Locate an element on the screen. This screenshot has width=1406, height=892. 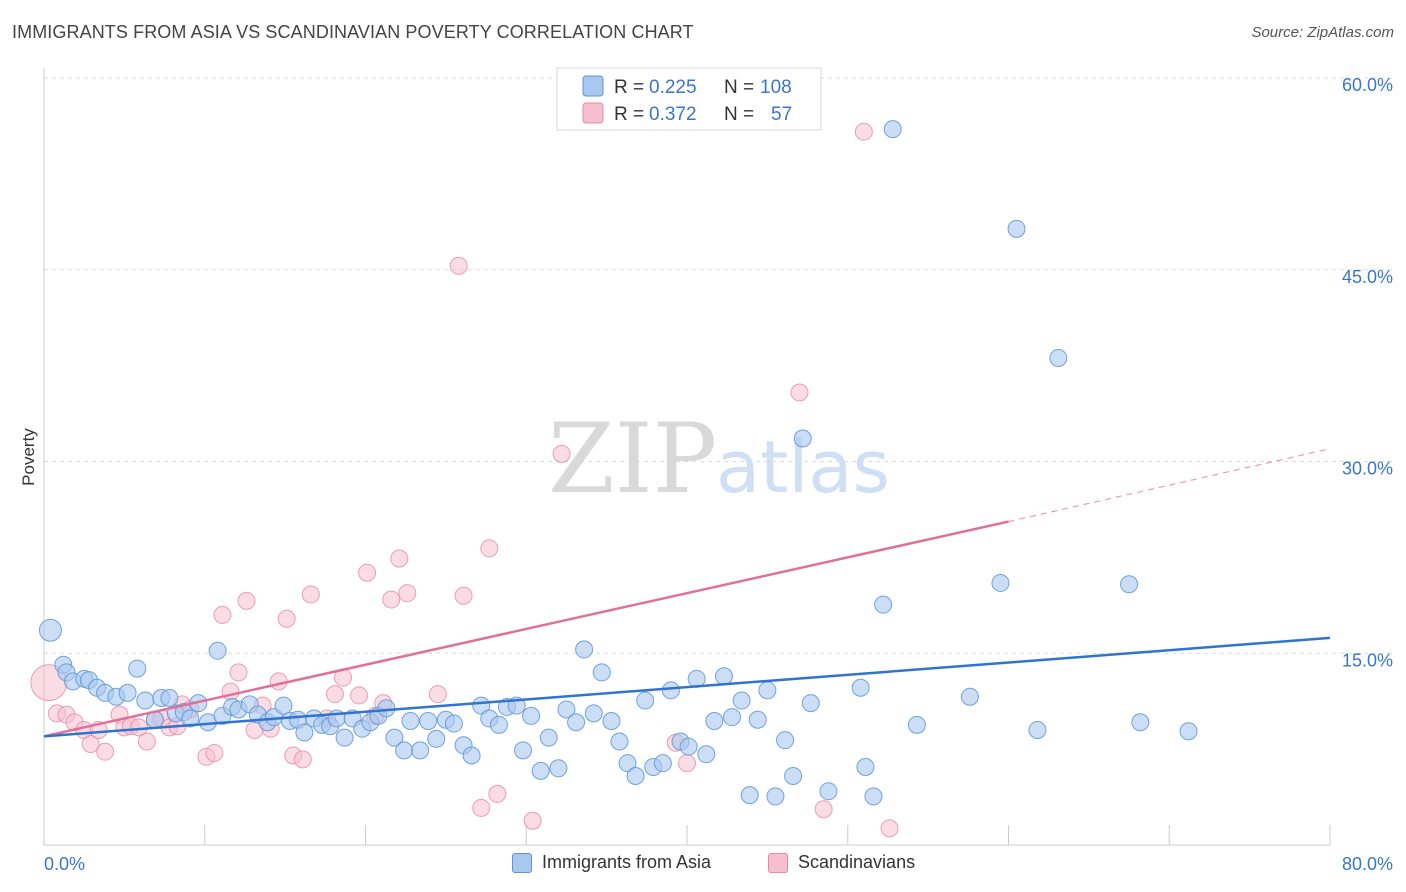
y-tick-label: 15.0% is located at coordinates (1367, 660).